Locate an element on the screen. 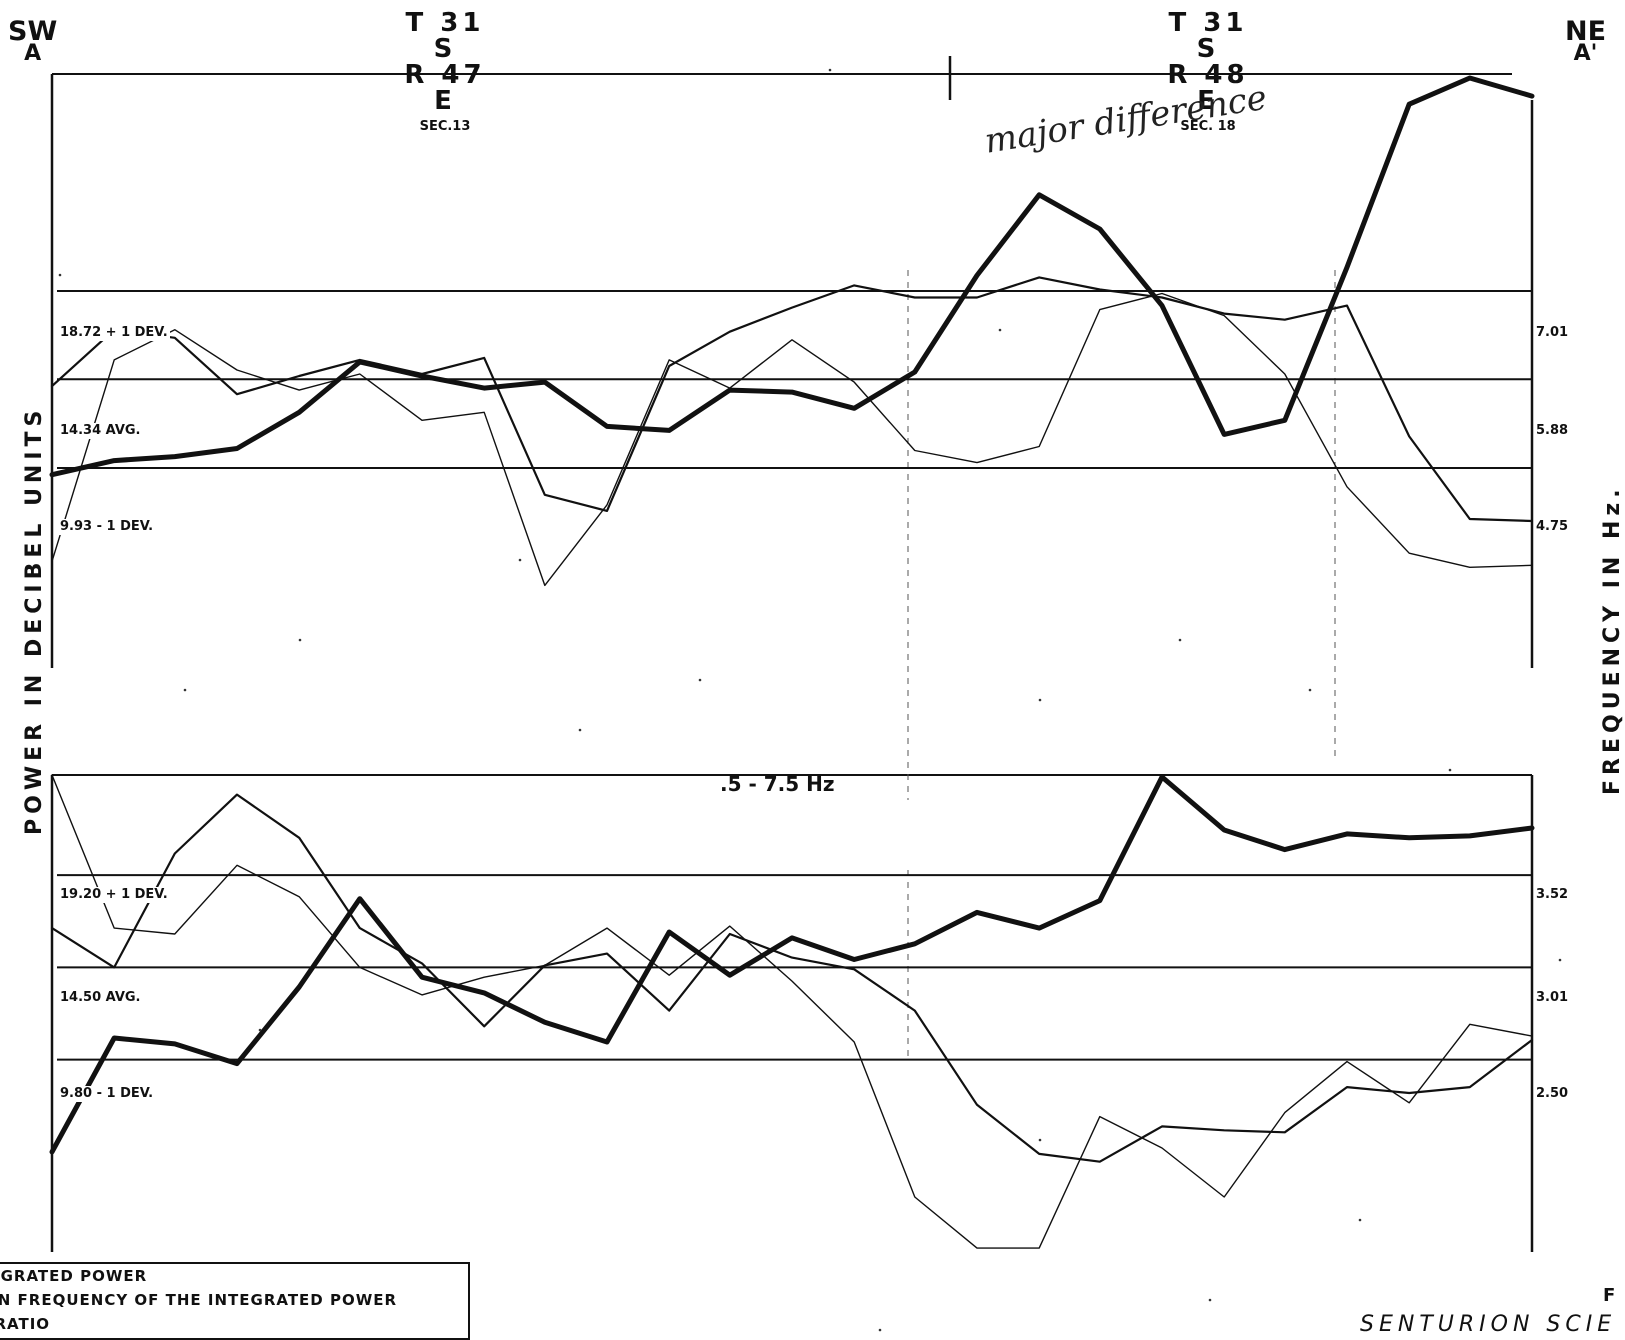  lower-freq-avg-label: 3.01 is located at coordinates (1552, 998).